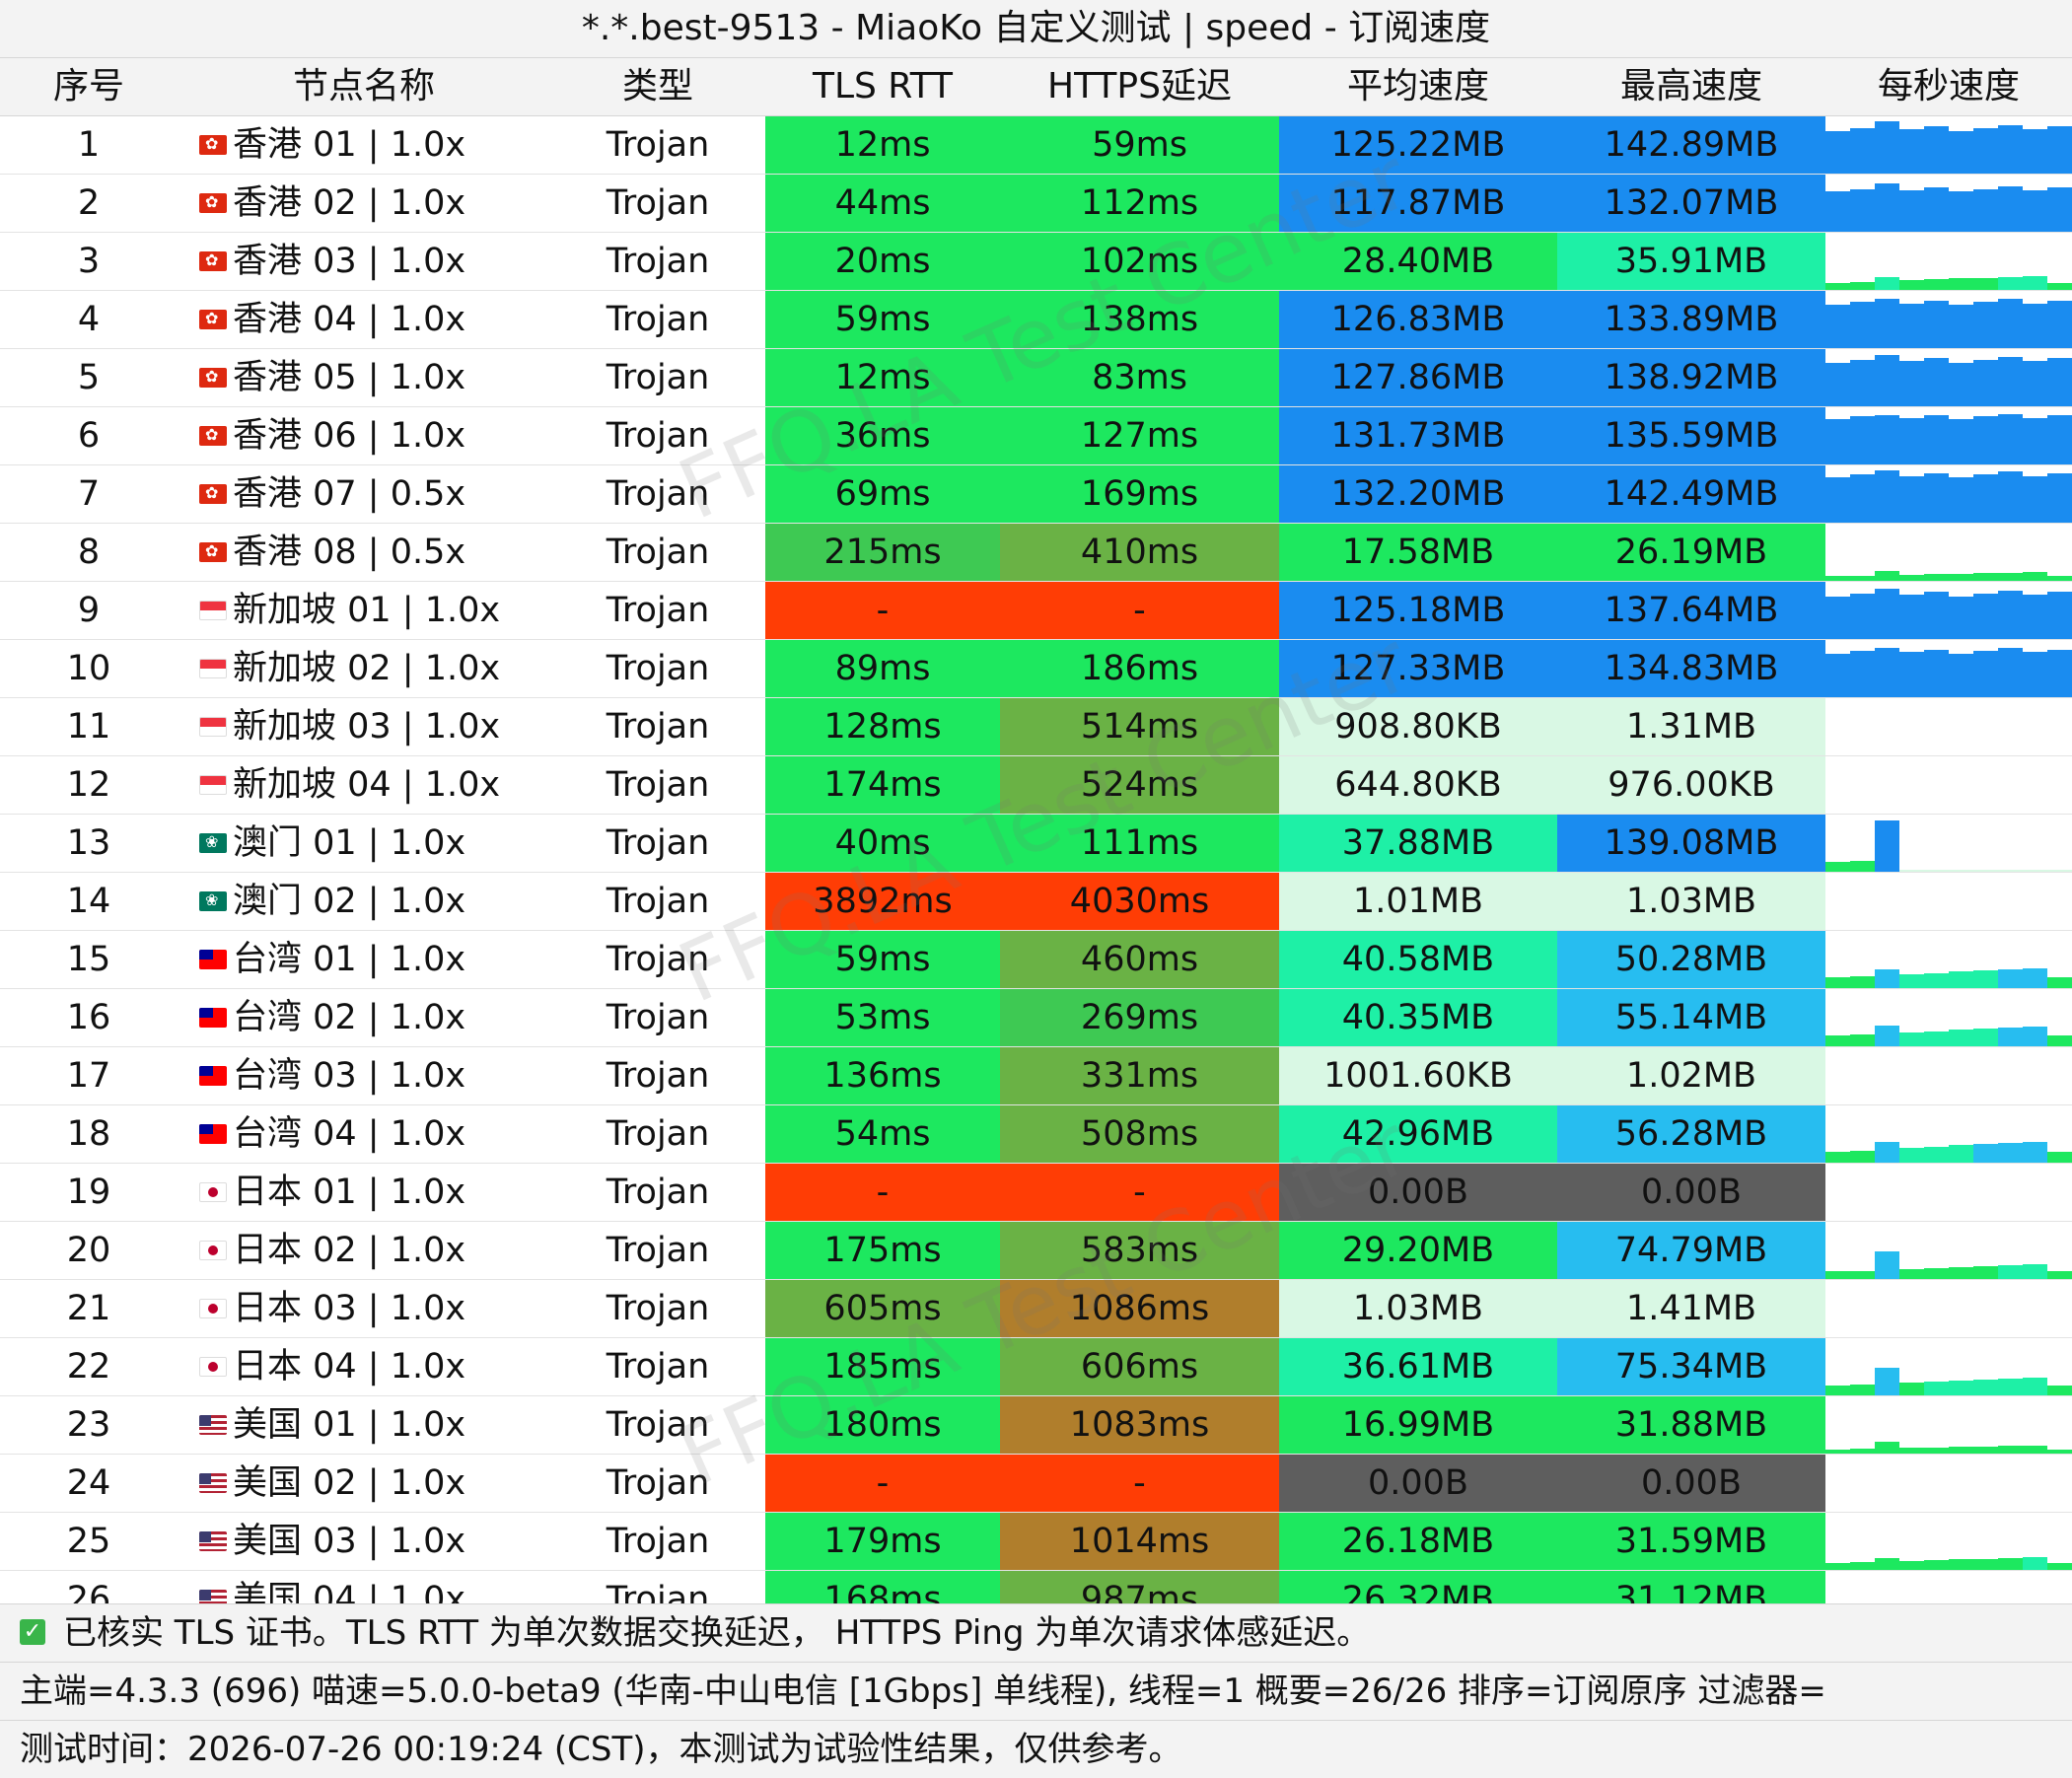 The height and width of the screenshot is (1778, 2072). What do you see at coordinates (88, 901) in the screenshot?
I see `row-index: 14` at bounding box center [88, 901].